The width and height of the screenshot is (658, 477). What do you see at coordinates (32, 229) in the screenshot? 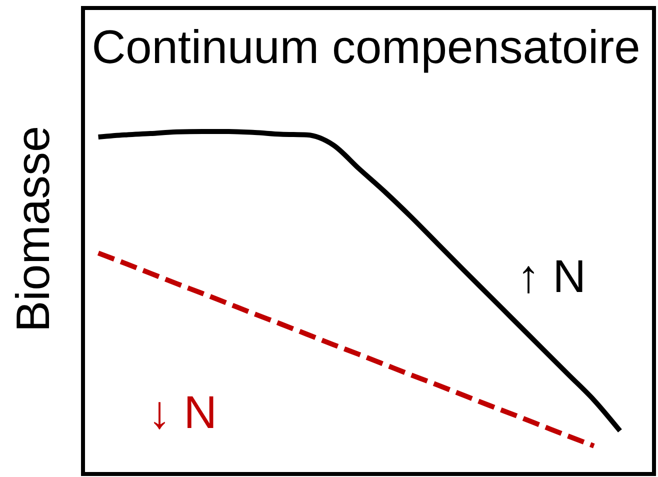
I see `y-axis-title: Biomasse` at bounding box center [32, 229].